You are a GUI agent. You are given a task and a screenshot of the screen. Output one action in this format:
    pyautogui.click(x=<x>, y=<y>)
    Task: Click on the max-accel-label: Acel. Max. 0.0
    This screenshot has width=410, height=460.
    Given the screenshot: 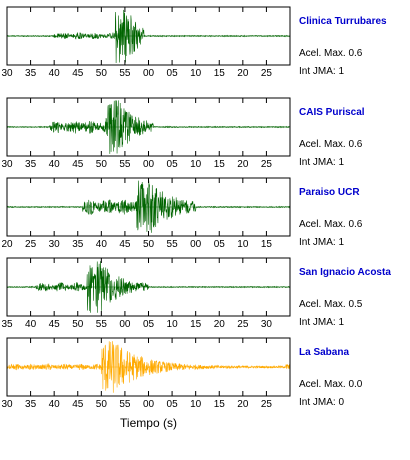 What is the action you would take?
    pyautogui.click(x=331, y=384)
    